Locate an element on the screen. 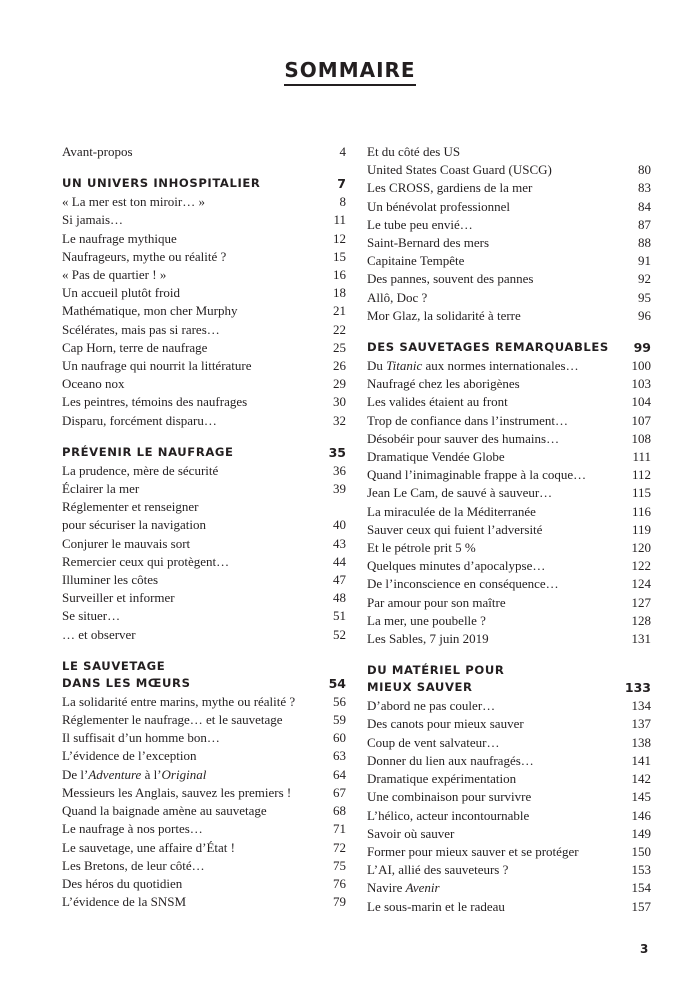  entry-page: 80 is located at coordinates (644, 170).